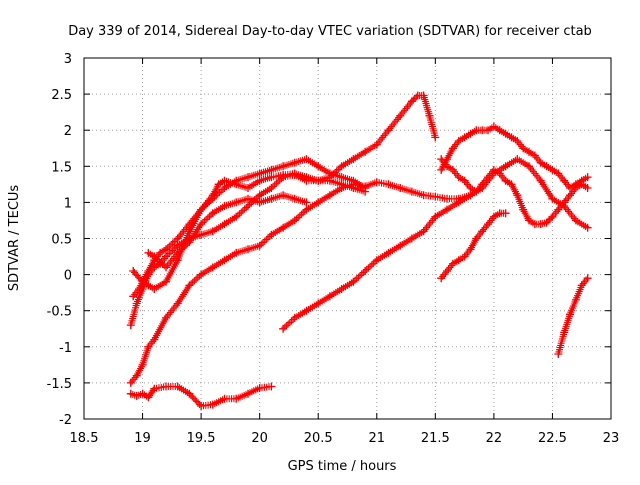 The image size is (640, 485). What do you see at coordinates (494, 438) in the screenshot?
I see `x-tick-label: 22` at bounding box center [494, 438].